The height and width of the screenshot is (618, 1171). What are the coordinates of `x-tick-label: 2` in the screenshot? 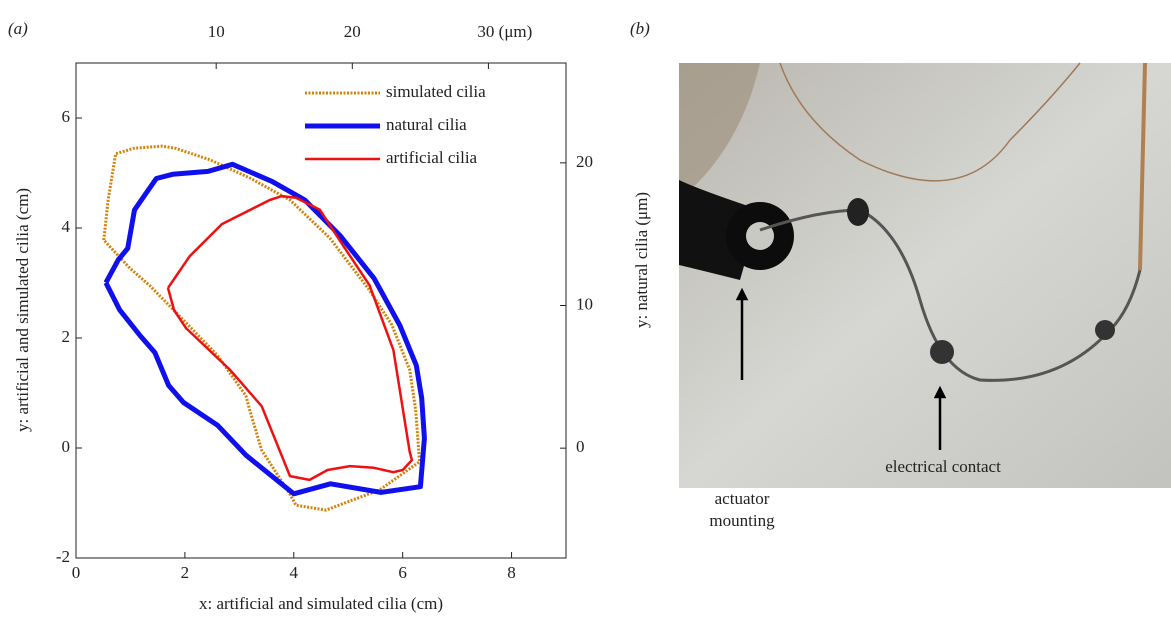 It's located at (185, 572).